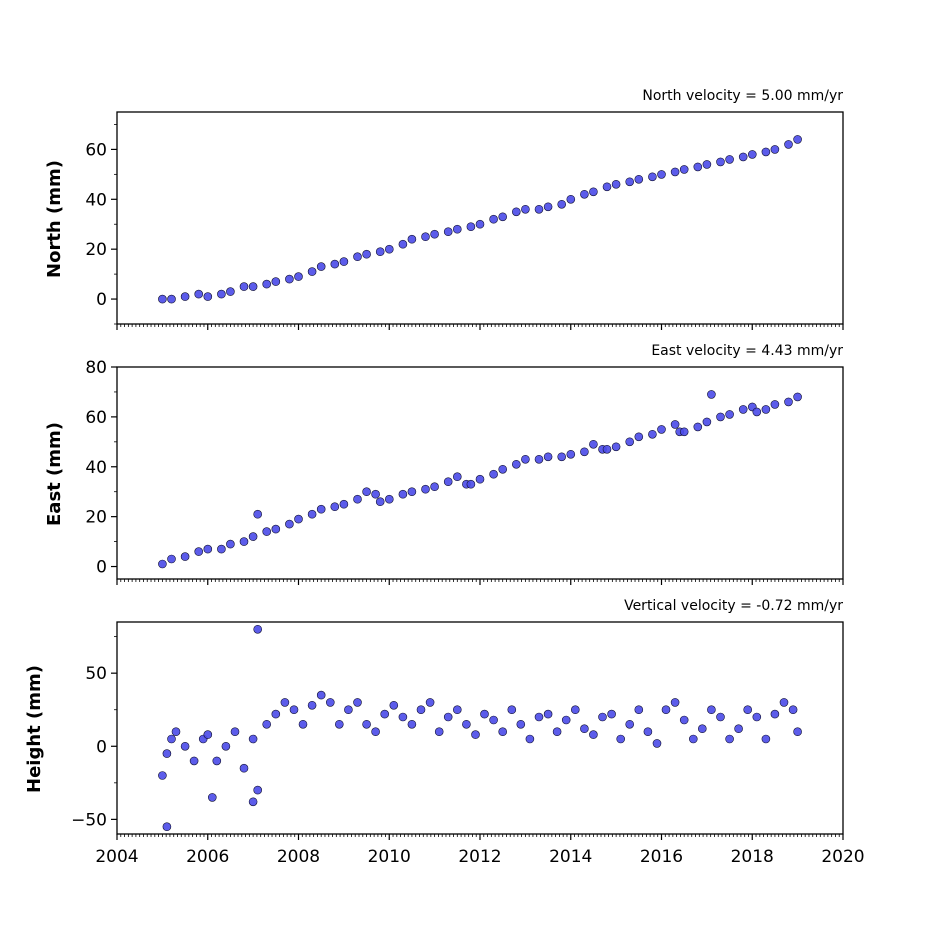  Describe the element at coordinates (842, 857) in the screenshot. I see `x-tick-label: 2020` at that location.